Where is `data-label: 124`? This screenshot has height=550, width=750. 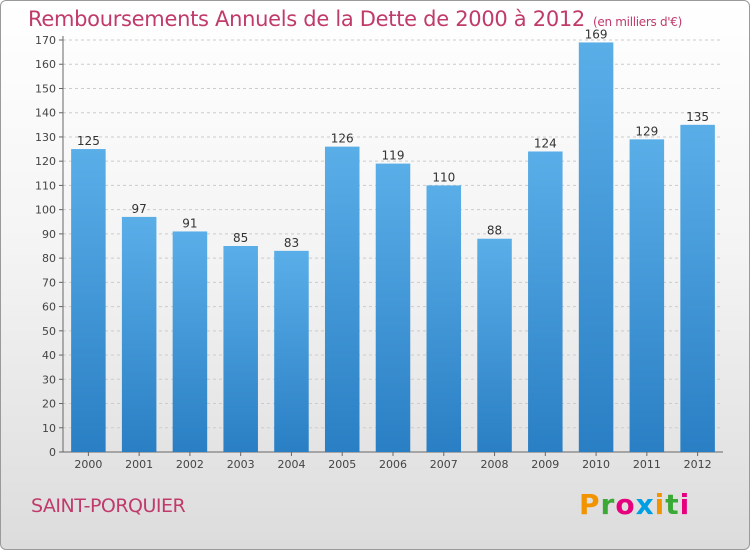
data-label: 124 is located at coordinates (545, 143).